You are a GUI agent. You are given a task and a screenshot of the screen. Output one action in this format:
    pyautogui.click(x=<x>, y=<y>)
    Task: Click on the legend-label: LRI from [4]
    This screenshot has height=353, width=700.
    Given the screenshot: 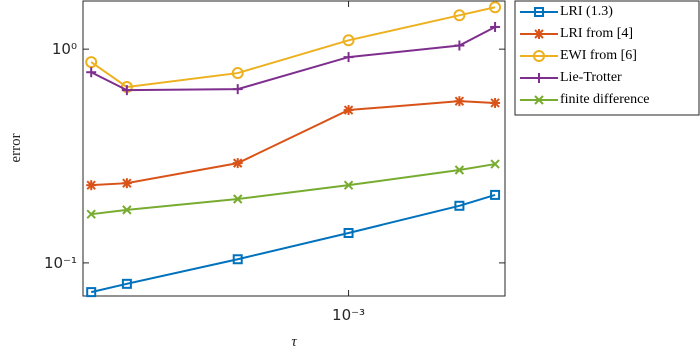 What is the action you would take?
    pyautogui.click(x=596, y=33)
    